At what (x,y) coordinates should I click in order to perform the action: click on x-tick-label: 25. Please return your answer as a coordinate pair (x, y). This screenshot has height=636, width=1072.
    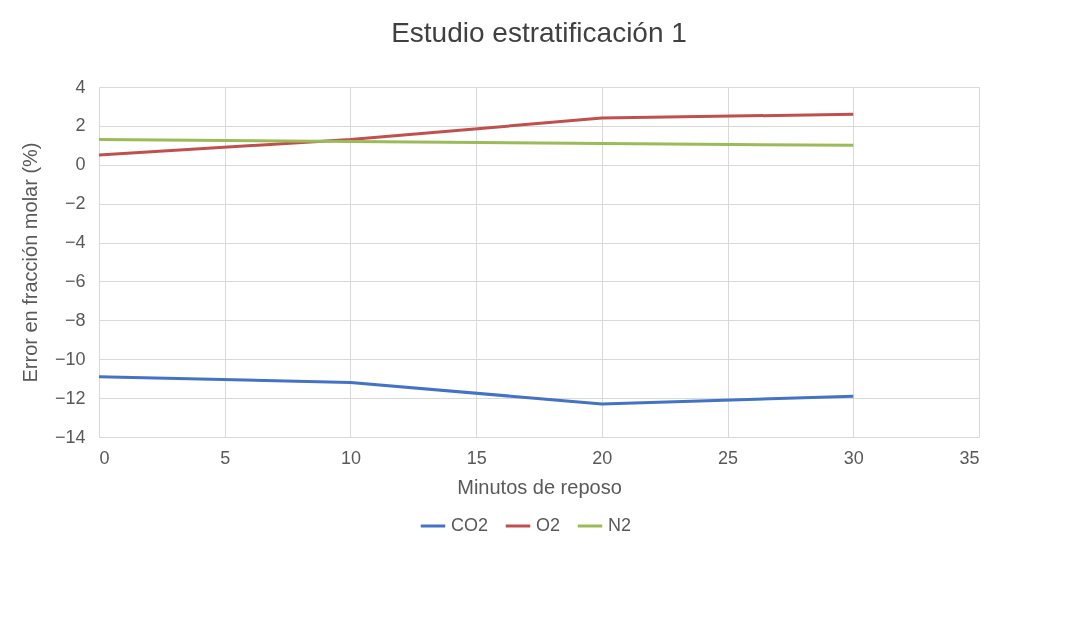
    Looking at the image, I should click on (728, 457).